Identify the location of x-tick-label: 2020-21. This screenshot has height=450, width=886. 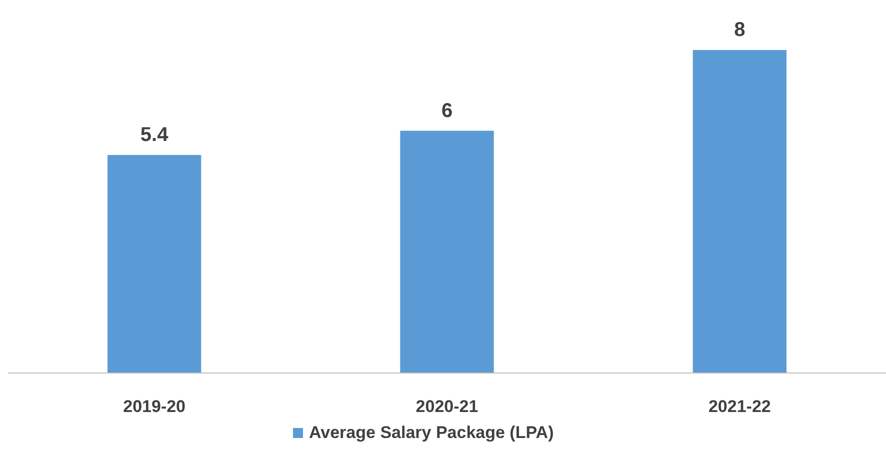
(447, 406).